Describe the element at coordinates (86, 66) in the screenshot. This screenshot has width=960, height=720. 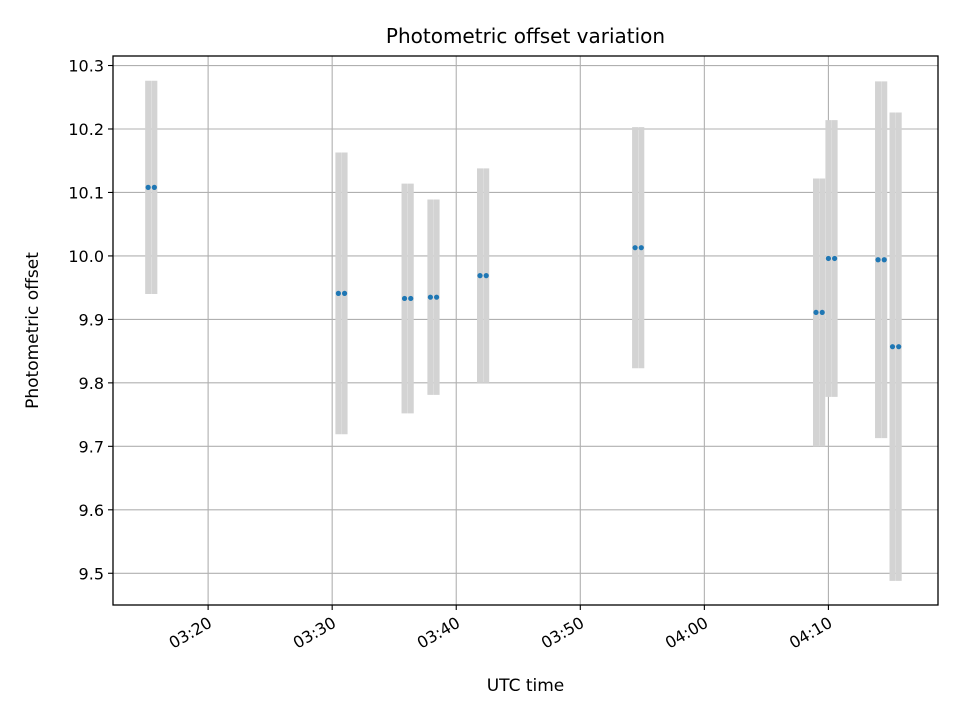
I see `y-tick-label: 10.3` at that location.